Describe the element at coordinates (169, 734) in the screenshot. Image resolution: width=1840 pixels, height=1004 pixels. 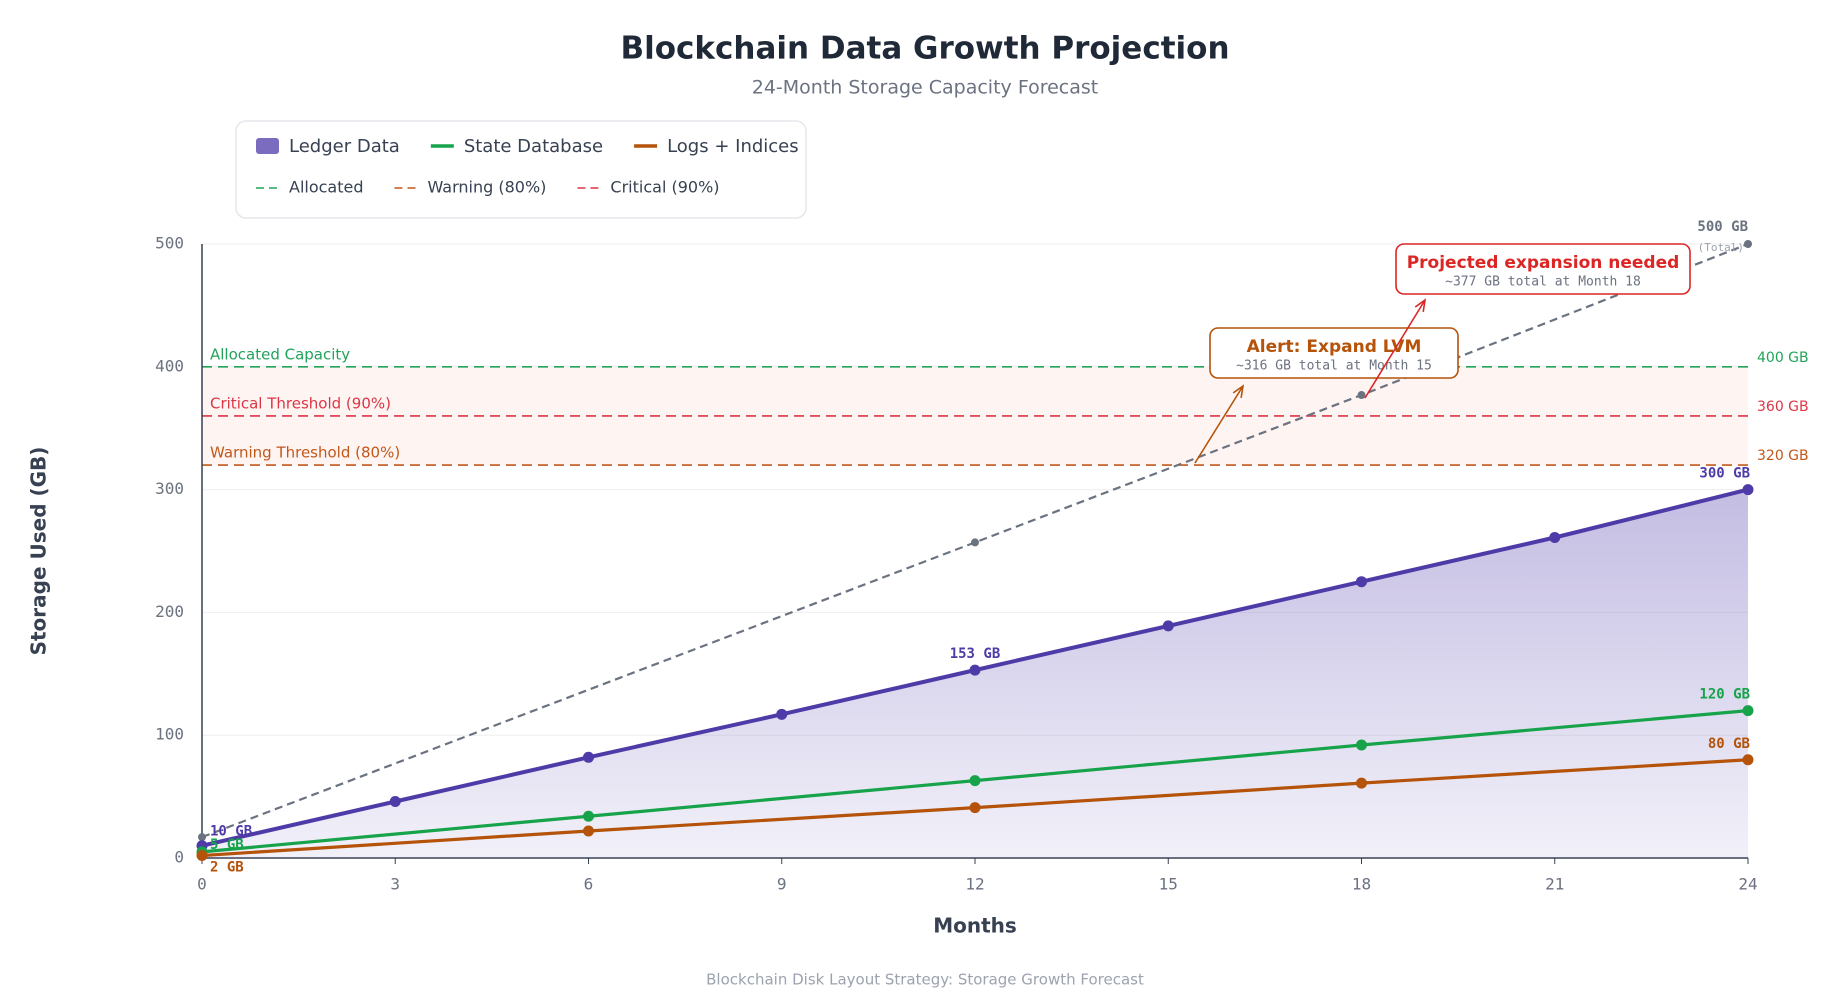
I see `y-tick-label: 100` at that location.